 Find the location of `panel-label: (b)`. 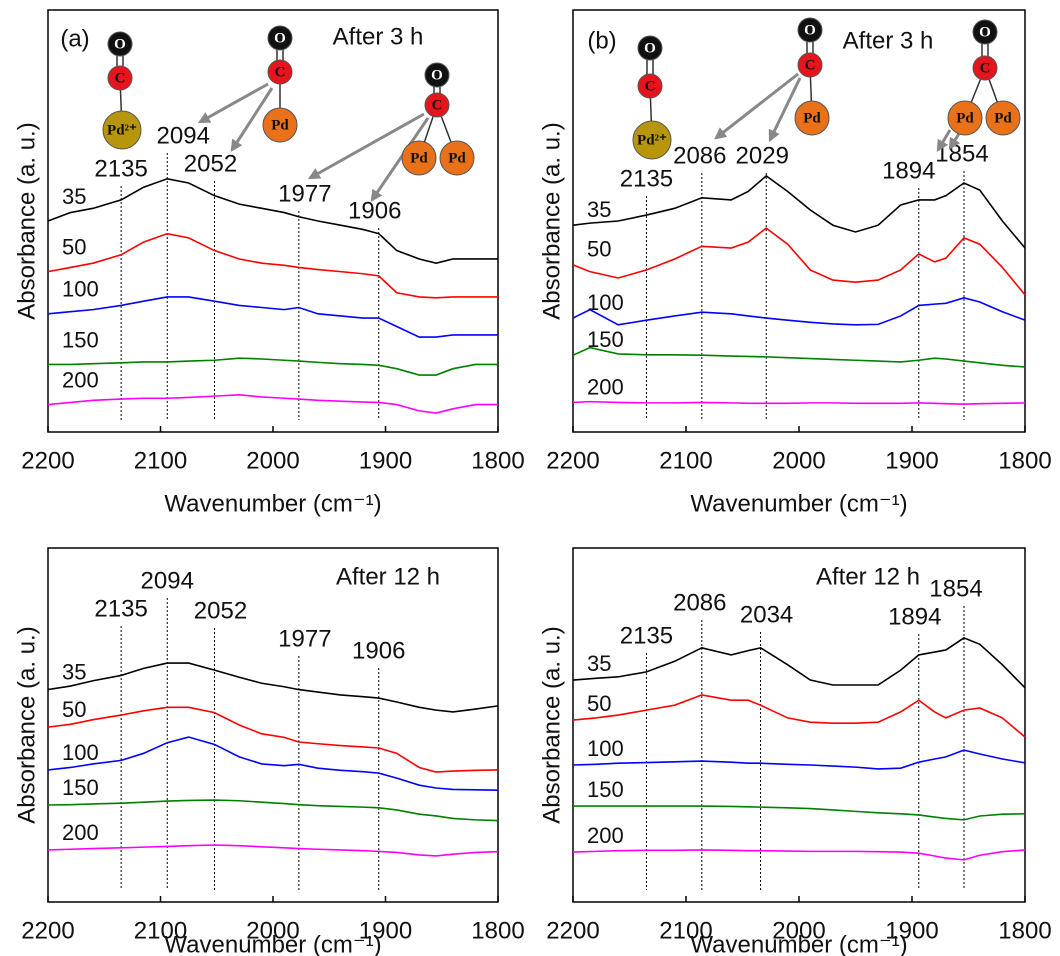

panel-label: (b) is located at coordinates (601, 40).